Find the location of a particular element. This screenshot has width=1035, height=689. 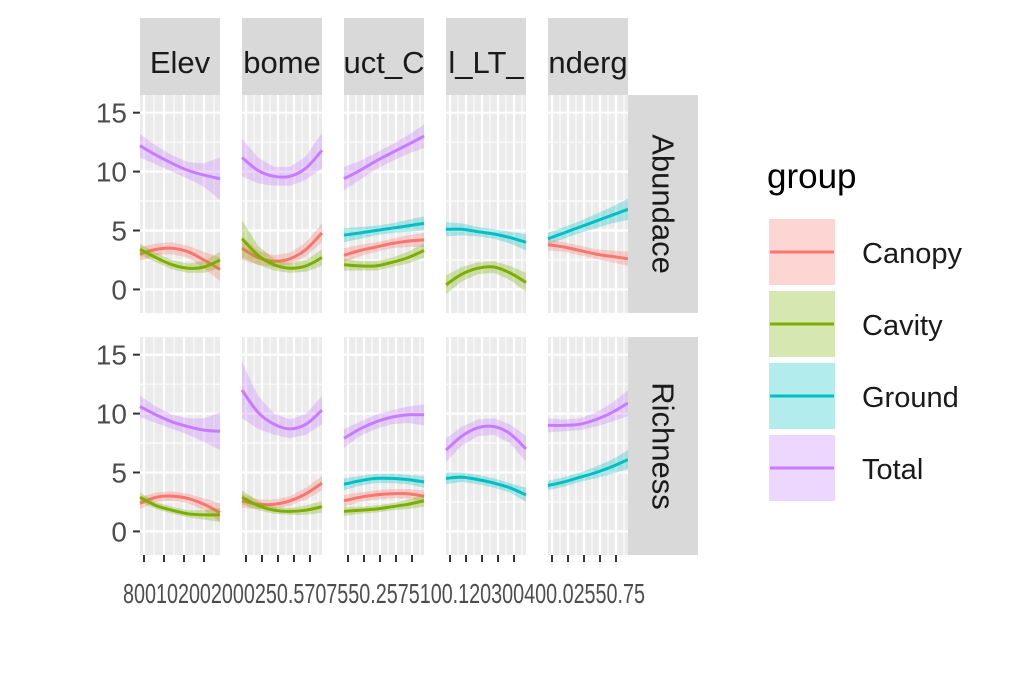

panel-r0-c4 is located at coordinates (588, 204).